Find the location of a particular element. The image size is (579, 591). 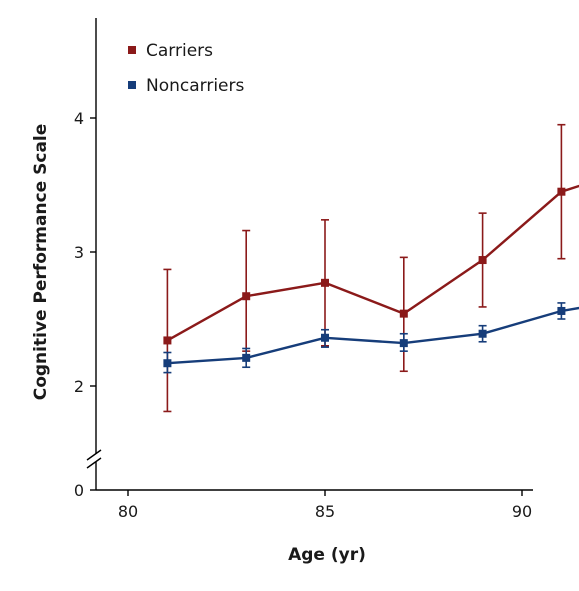

carriers-legend-marker is located at coordinates (132, 50).